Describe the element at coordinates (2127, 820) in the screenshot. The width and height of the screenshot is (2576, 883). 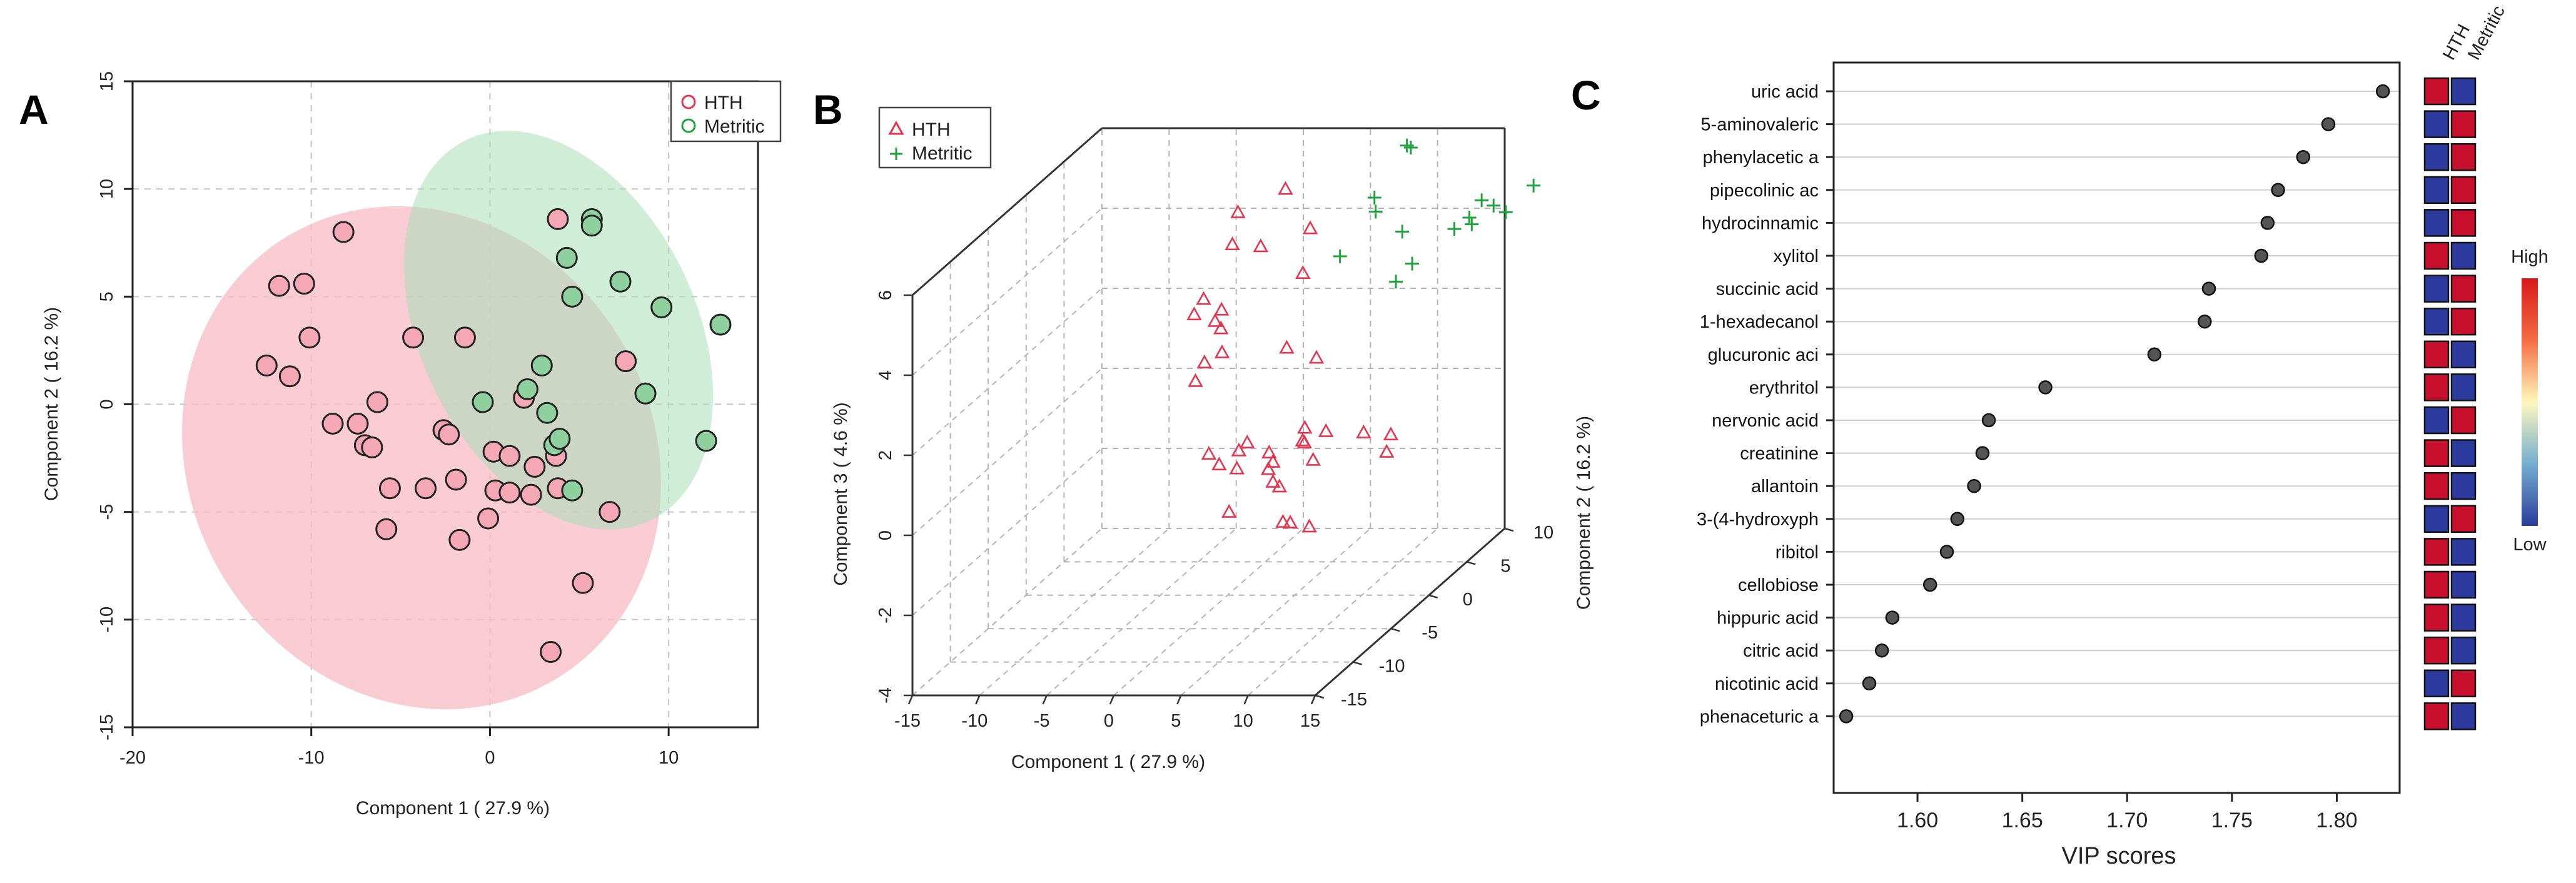
I see `x-tick-label: 1.70` at that location.